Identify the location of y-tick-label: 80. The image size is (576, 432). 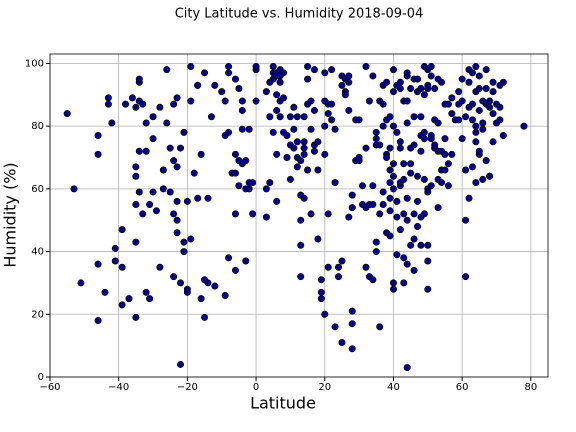
(37, 126).